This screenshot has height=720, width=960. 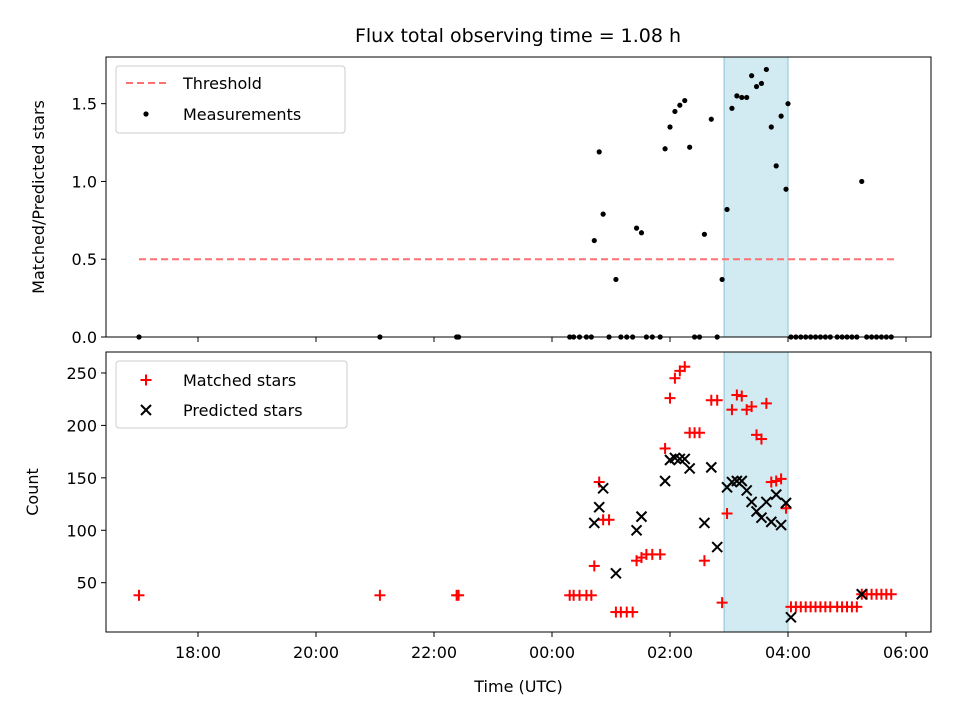 I want to click on counts-y-tick-label: 200, so click(x=81, y=425).